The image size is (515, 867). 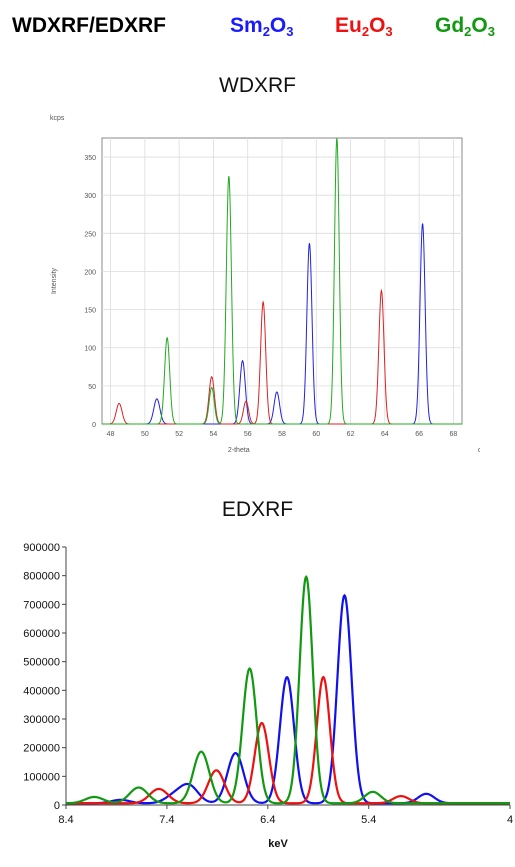 I want to click on wdxrf-xtick-label: 48, so click(x=111, y=434).